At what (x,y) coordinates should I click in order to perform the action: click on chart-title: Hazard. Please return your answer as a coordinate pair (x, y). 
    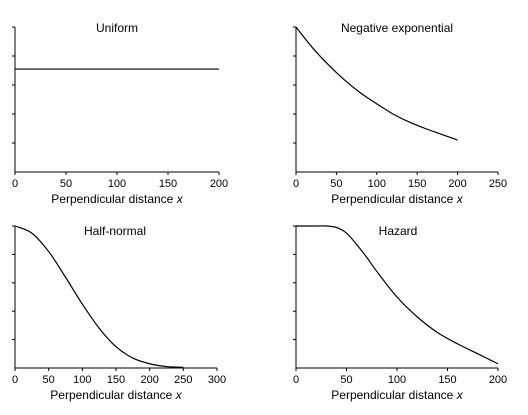
    Looking at the image, I should click on (398, 231).